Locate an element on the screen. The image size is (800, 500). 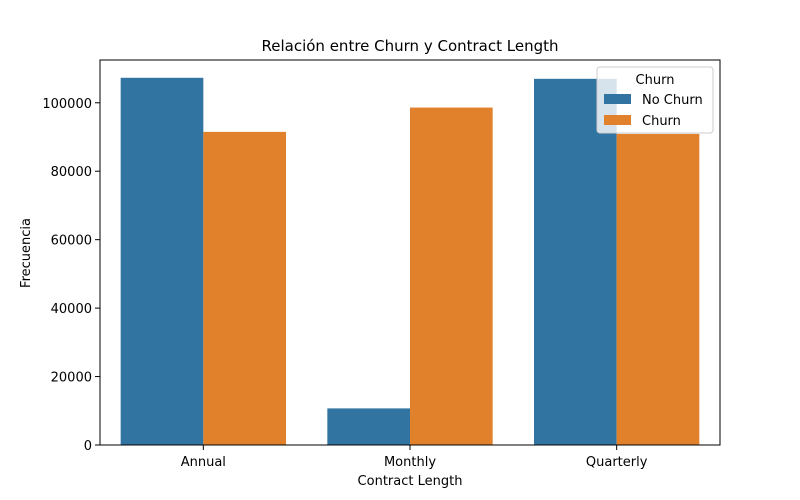
legend-label-no-churn: No Churn is located at coordinates (672, 100).